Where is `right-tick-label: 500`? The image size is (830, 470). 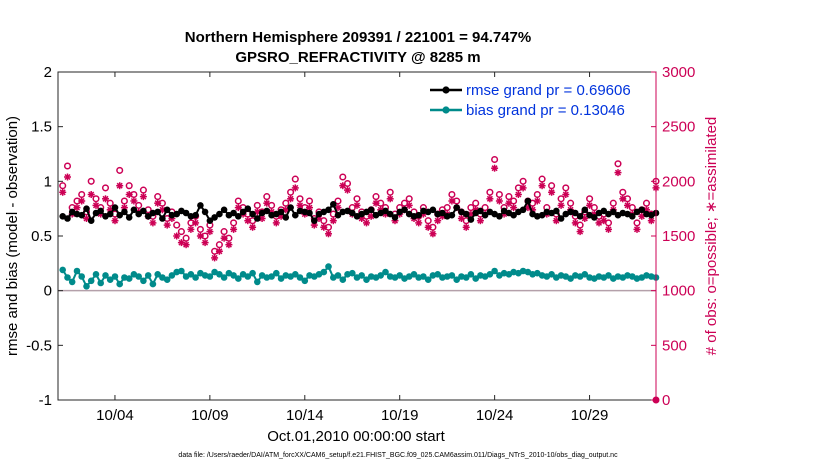 right-tick-label: 500 is located at coordinates (674, 345).